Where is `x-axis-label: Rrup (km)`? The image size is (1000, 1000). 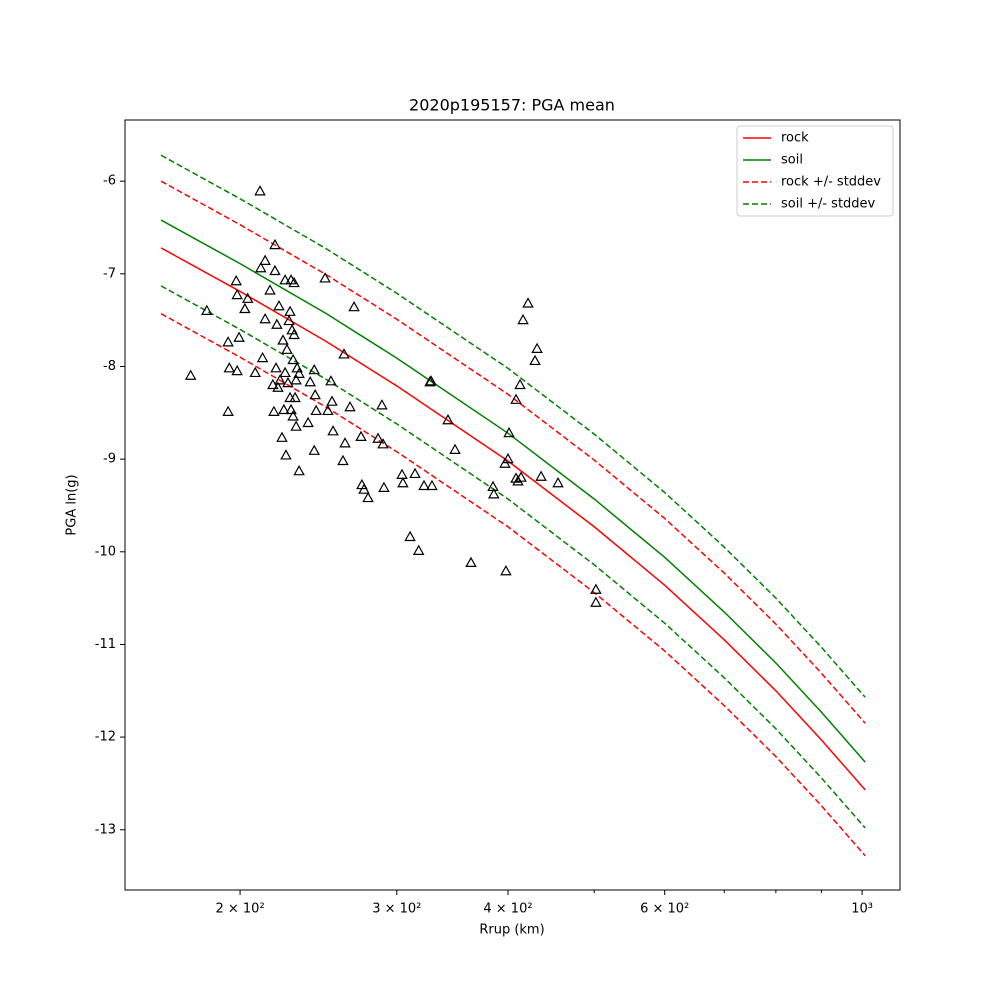 x-axis-label: Rrup (km) is located at coordinates (511, 930).